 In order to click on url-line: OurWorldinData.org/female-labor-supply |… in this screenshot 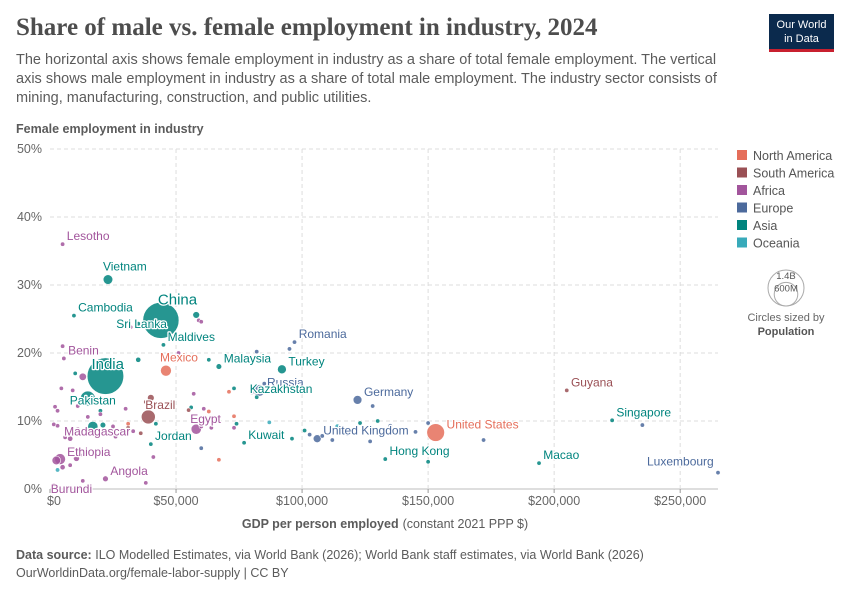, I will do `click(152, 573)`.